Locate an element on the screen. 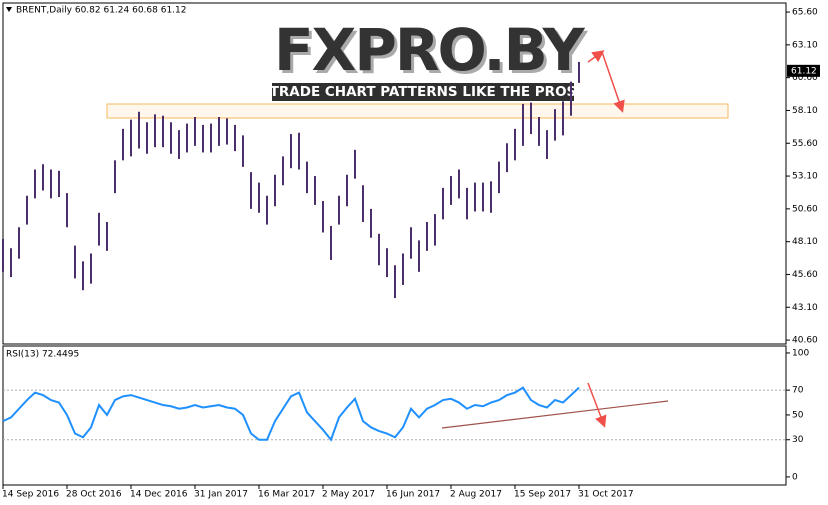 The height and width of the screenshot is (505, 828). chart-title: BRENT,Daily 60.82 61.24 60.68 61.12 is located at coordinates (101, 11).